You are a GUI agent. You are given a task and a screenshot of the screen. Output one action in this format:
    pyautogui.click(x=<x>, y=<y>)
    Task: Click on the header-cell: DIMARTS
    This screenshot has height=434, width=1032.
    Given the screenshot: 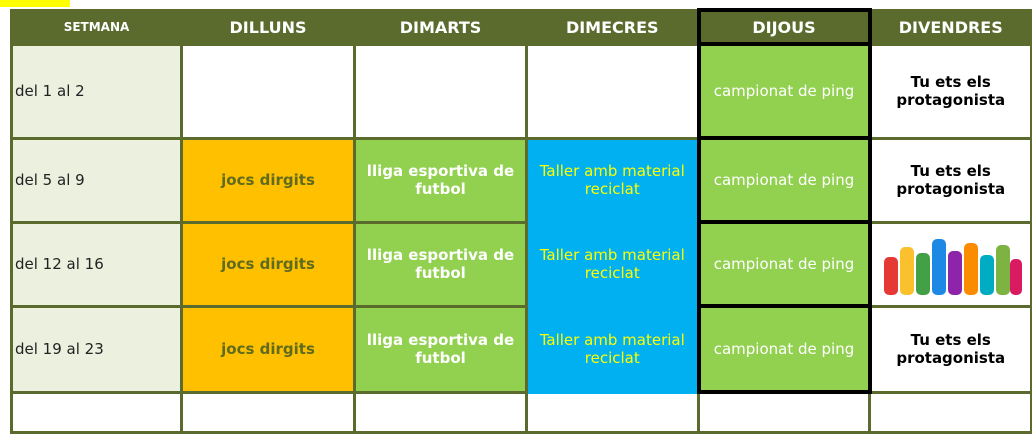 What is the action you would take?
    pyautogui.click(x=440, y=27)
    